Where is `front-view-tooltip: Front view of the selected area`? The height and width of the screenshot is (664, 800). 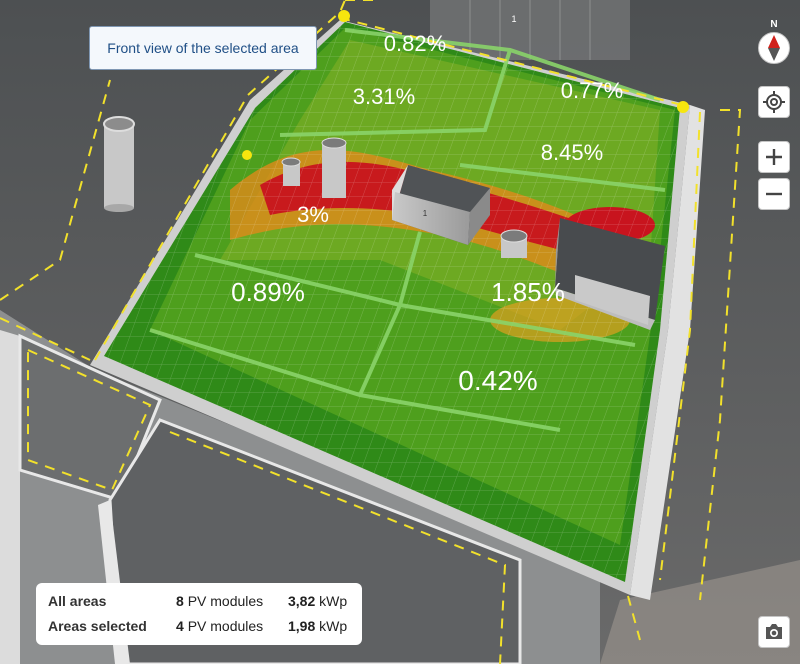 front-view-tooltip: Front view of the selected area is located at coordinates (203, 48).